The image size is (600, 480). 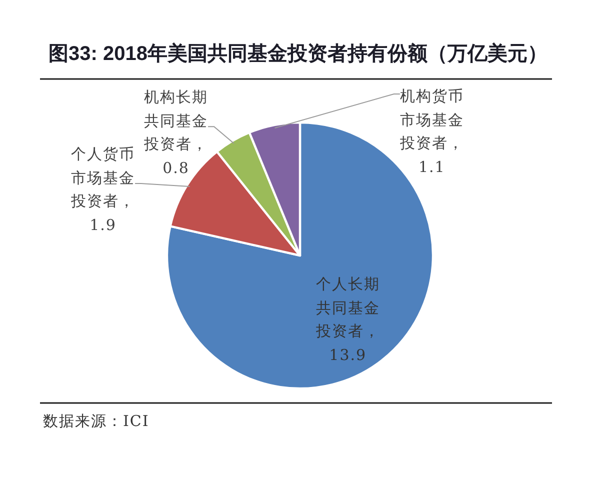 I want to click on annotation: 数据来源：ICI, so click(x=96, y=421).